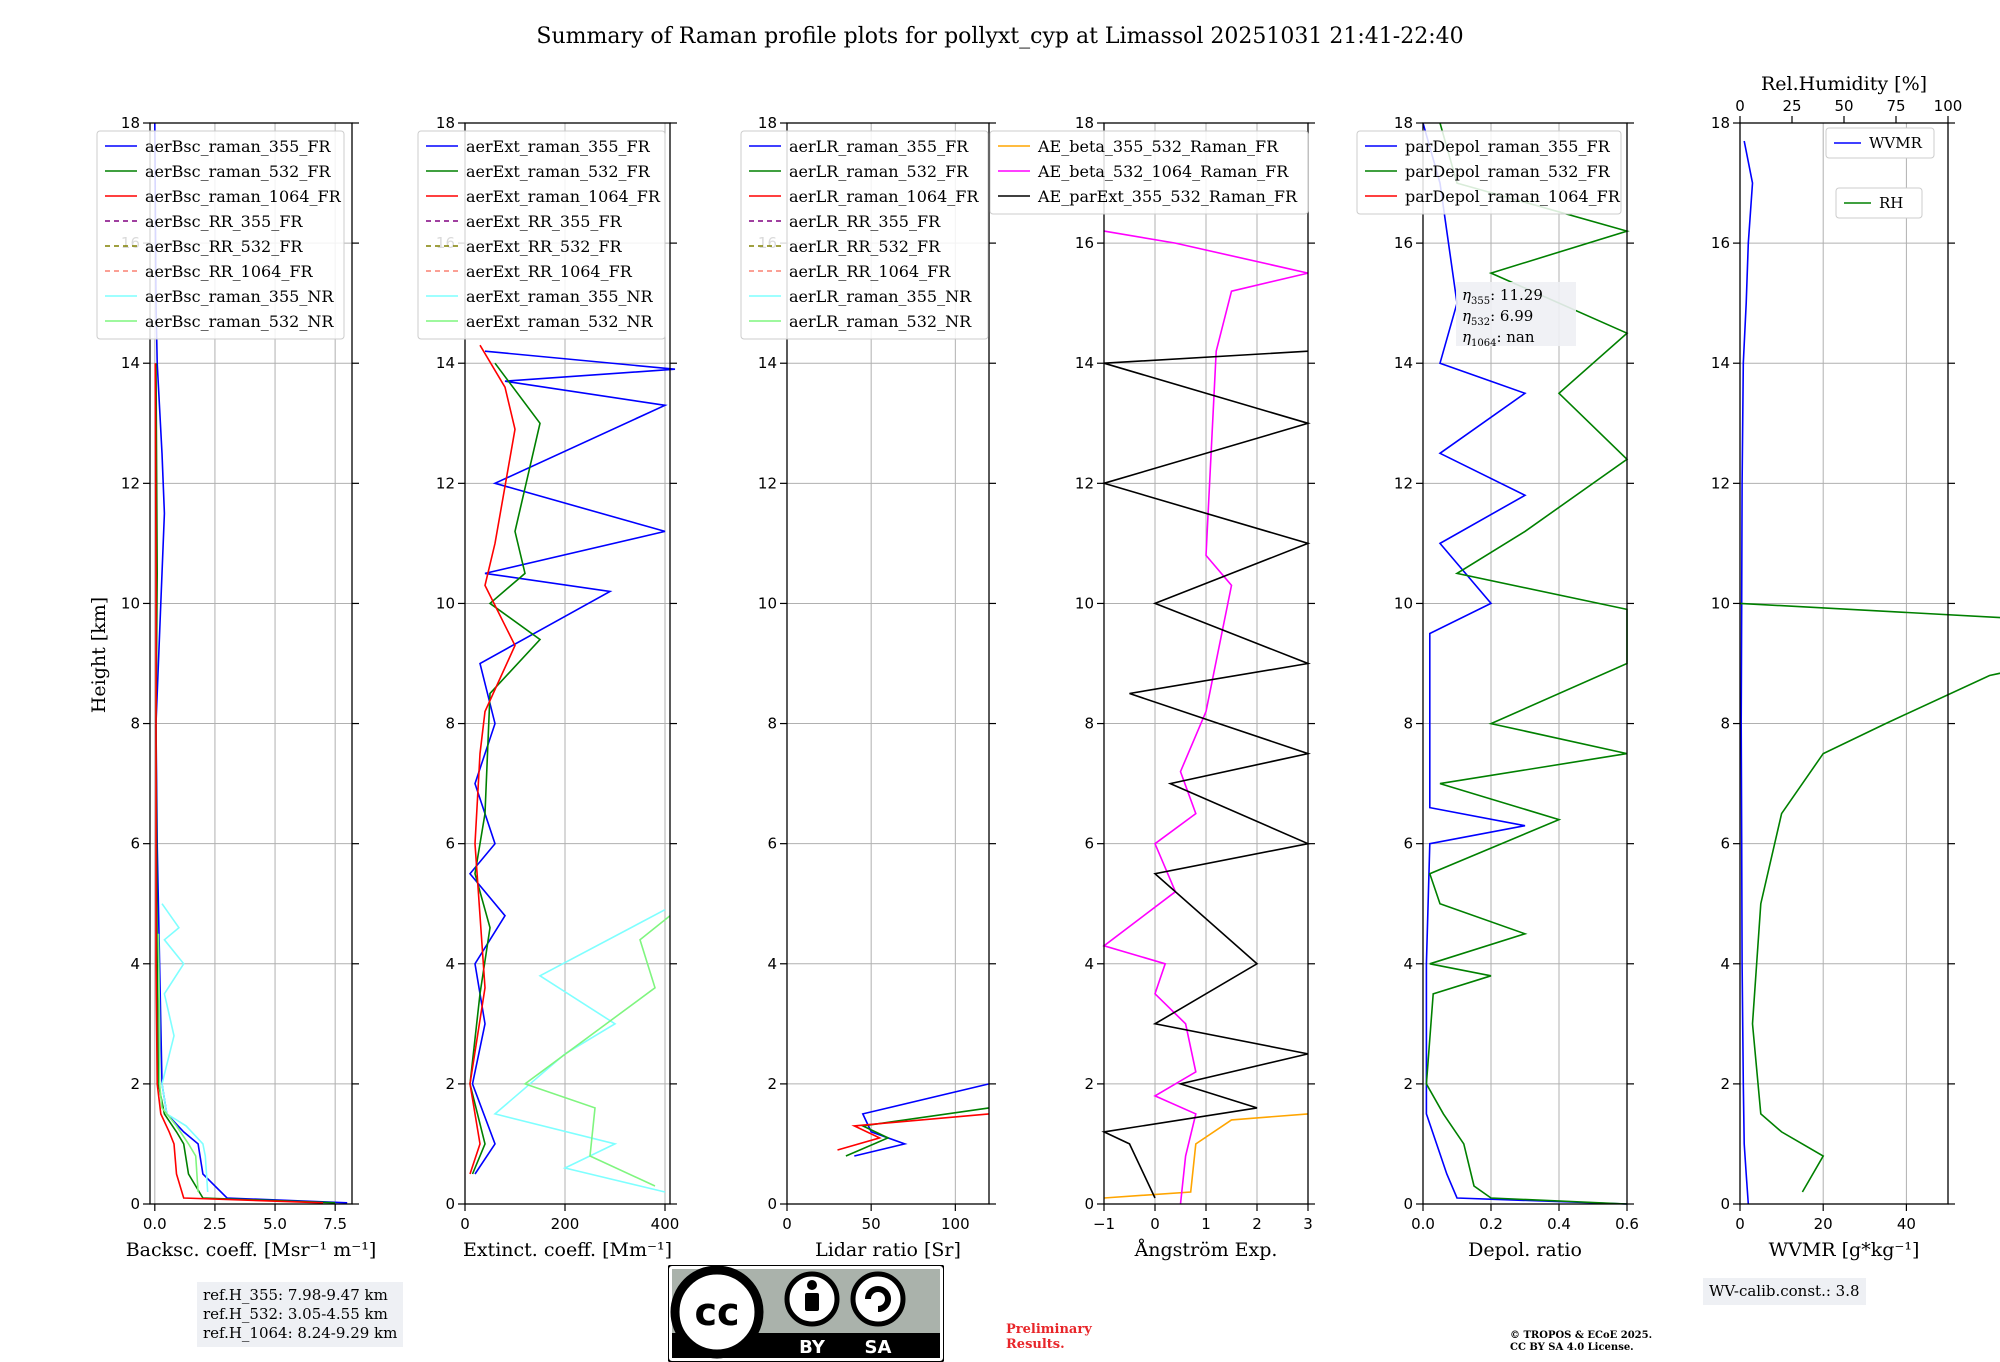  What do you see at coordinates (767, 363) in the screenshot?
I see `y-tick-label: 14` at bounding box center [767, 363].